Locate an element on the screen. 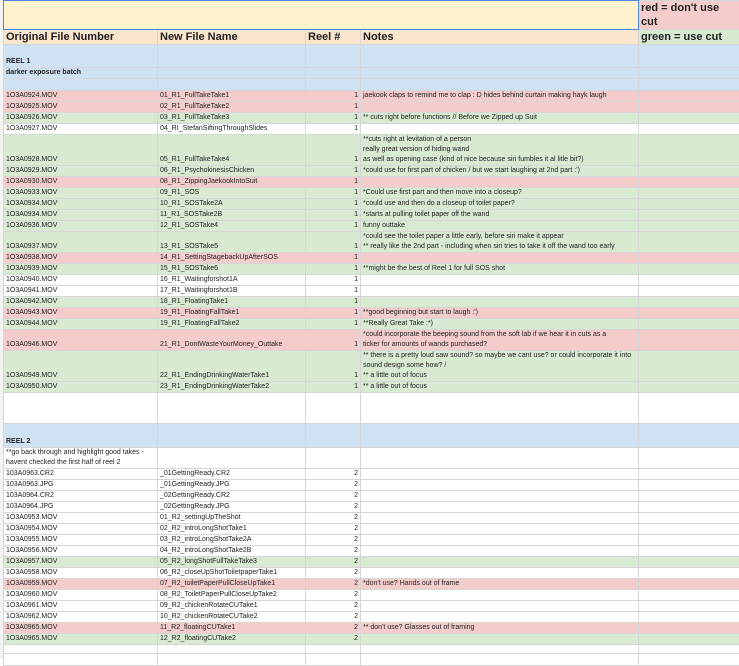 This screenshot has width=739, height=666. original-file-cell: 1O3A0924.MOV is located at coordinates (81, 96).